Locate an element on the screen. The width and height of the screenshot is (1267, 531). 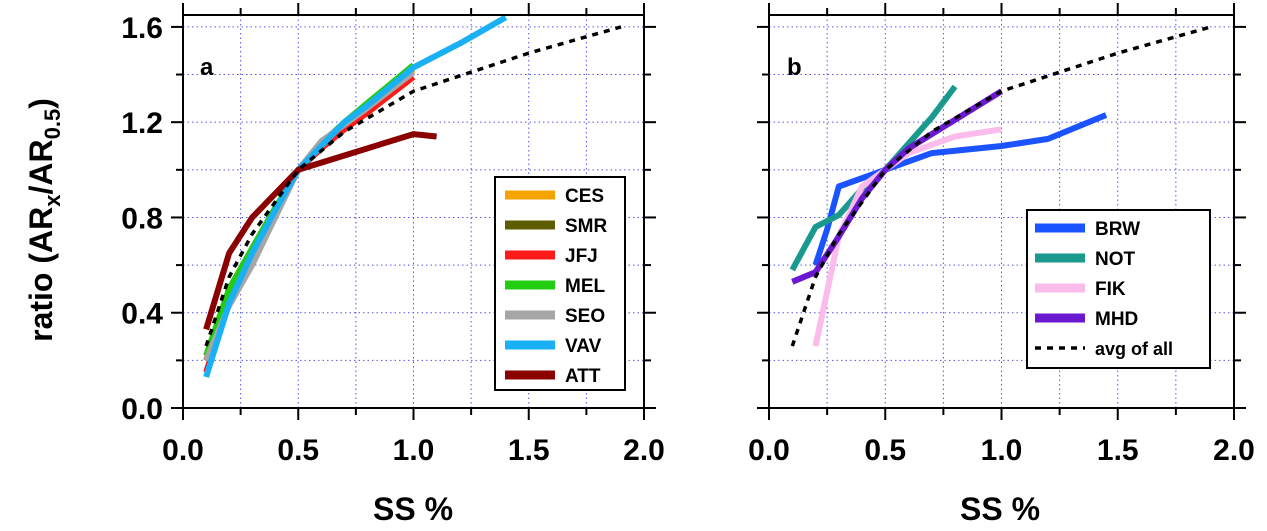
series-line-att is located at coordinates (320, 231).